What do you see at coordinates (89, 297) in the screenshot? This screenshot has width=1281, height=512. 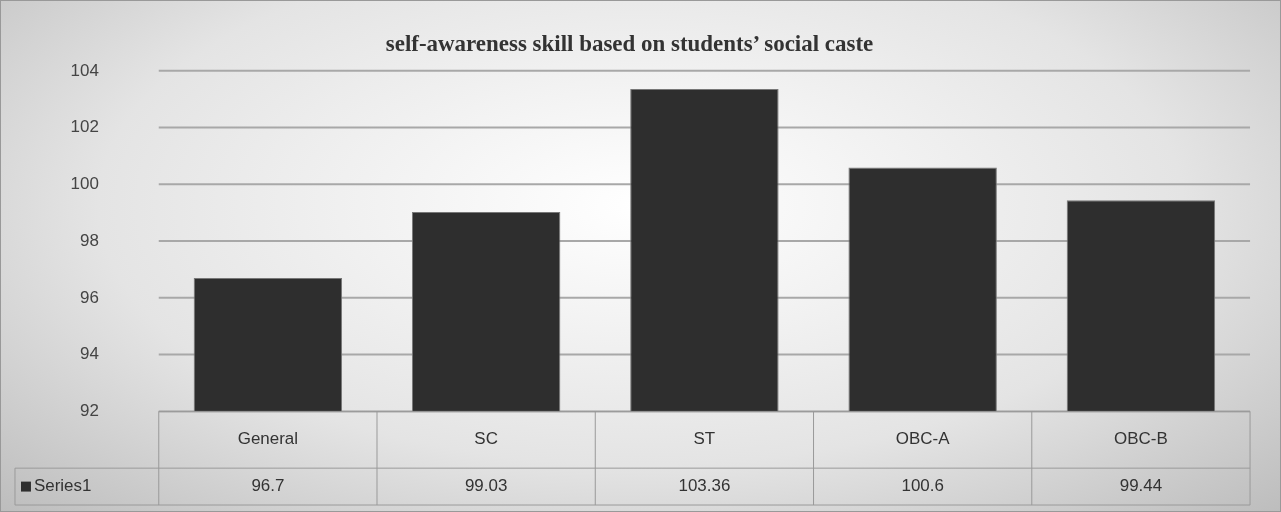 I see `y-tick-label: 96` at bounding box center [89, 297].